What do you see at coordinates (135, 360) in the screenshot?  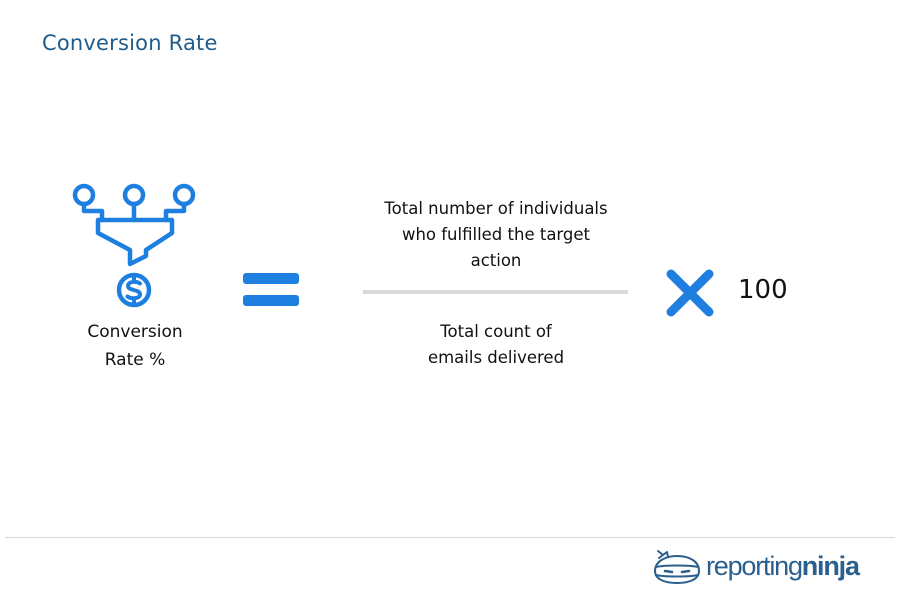 I see `label-line-2: Rate %` at bounding box center [135, 360].